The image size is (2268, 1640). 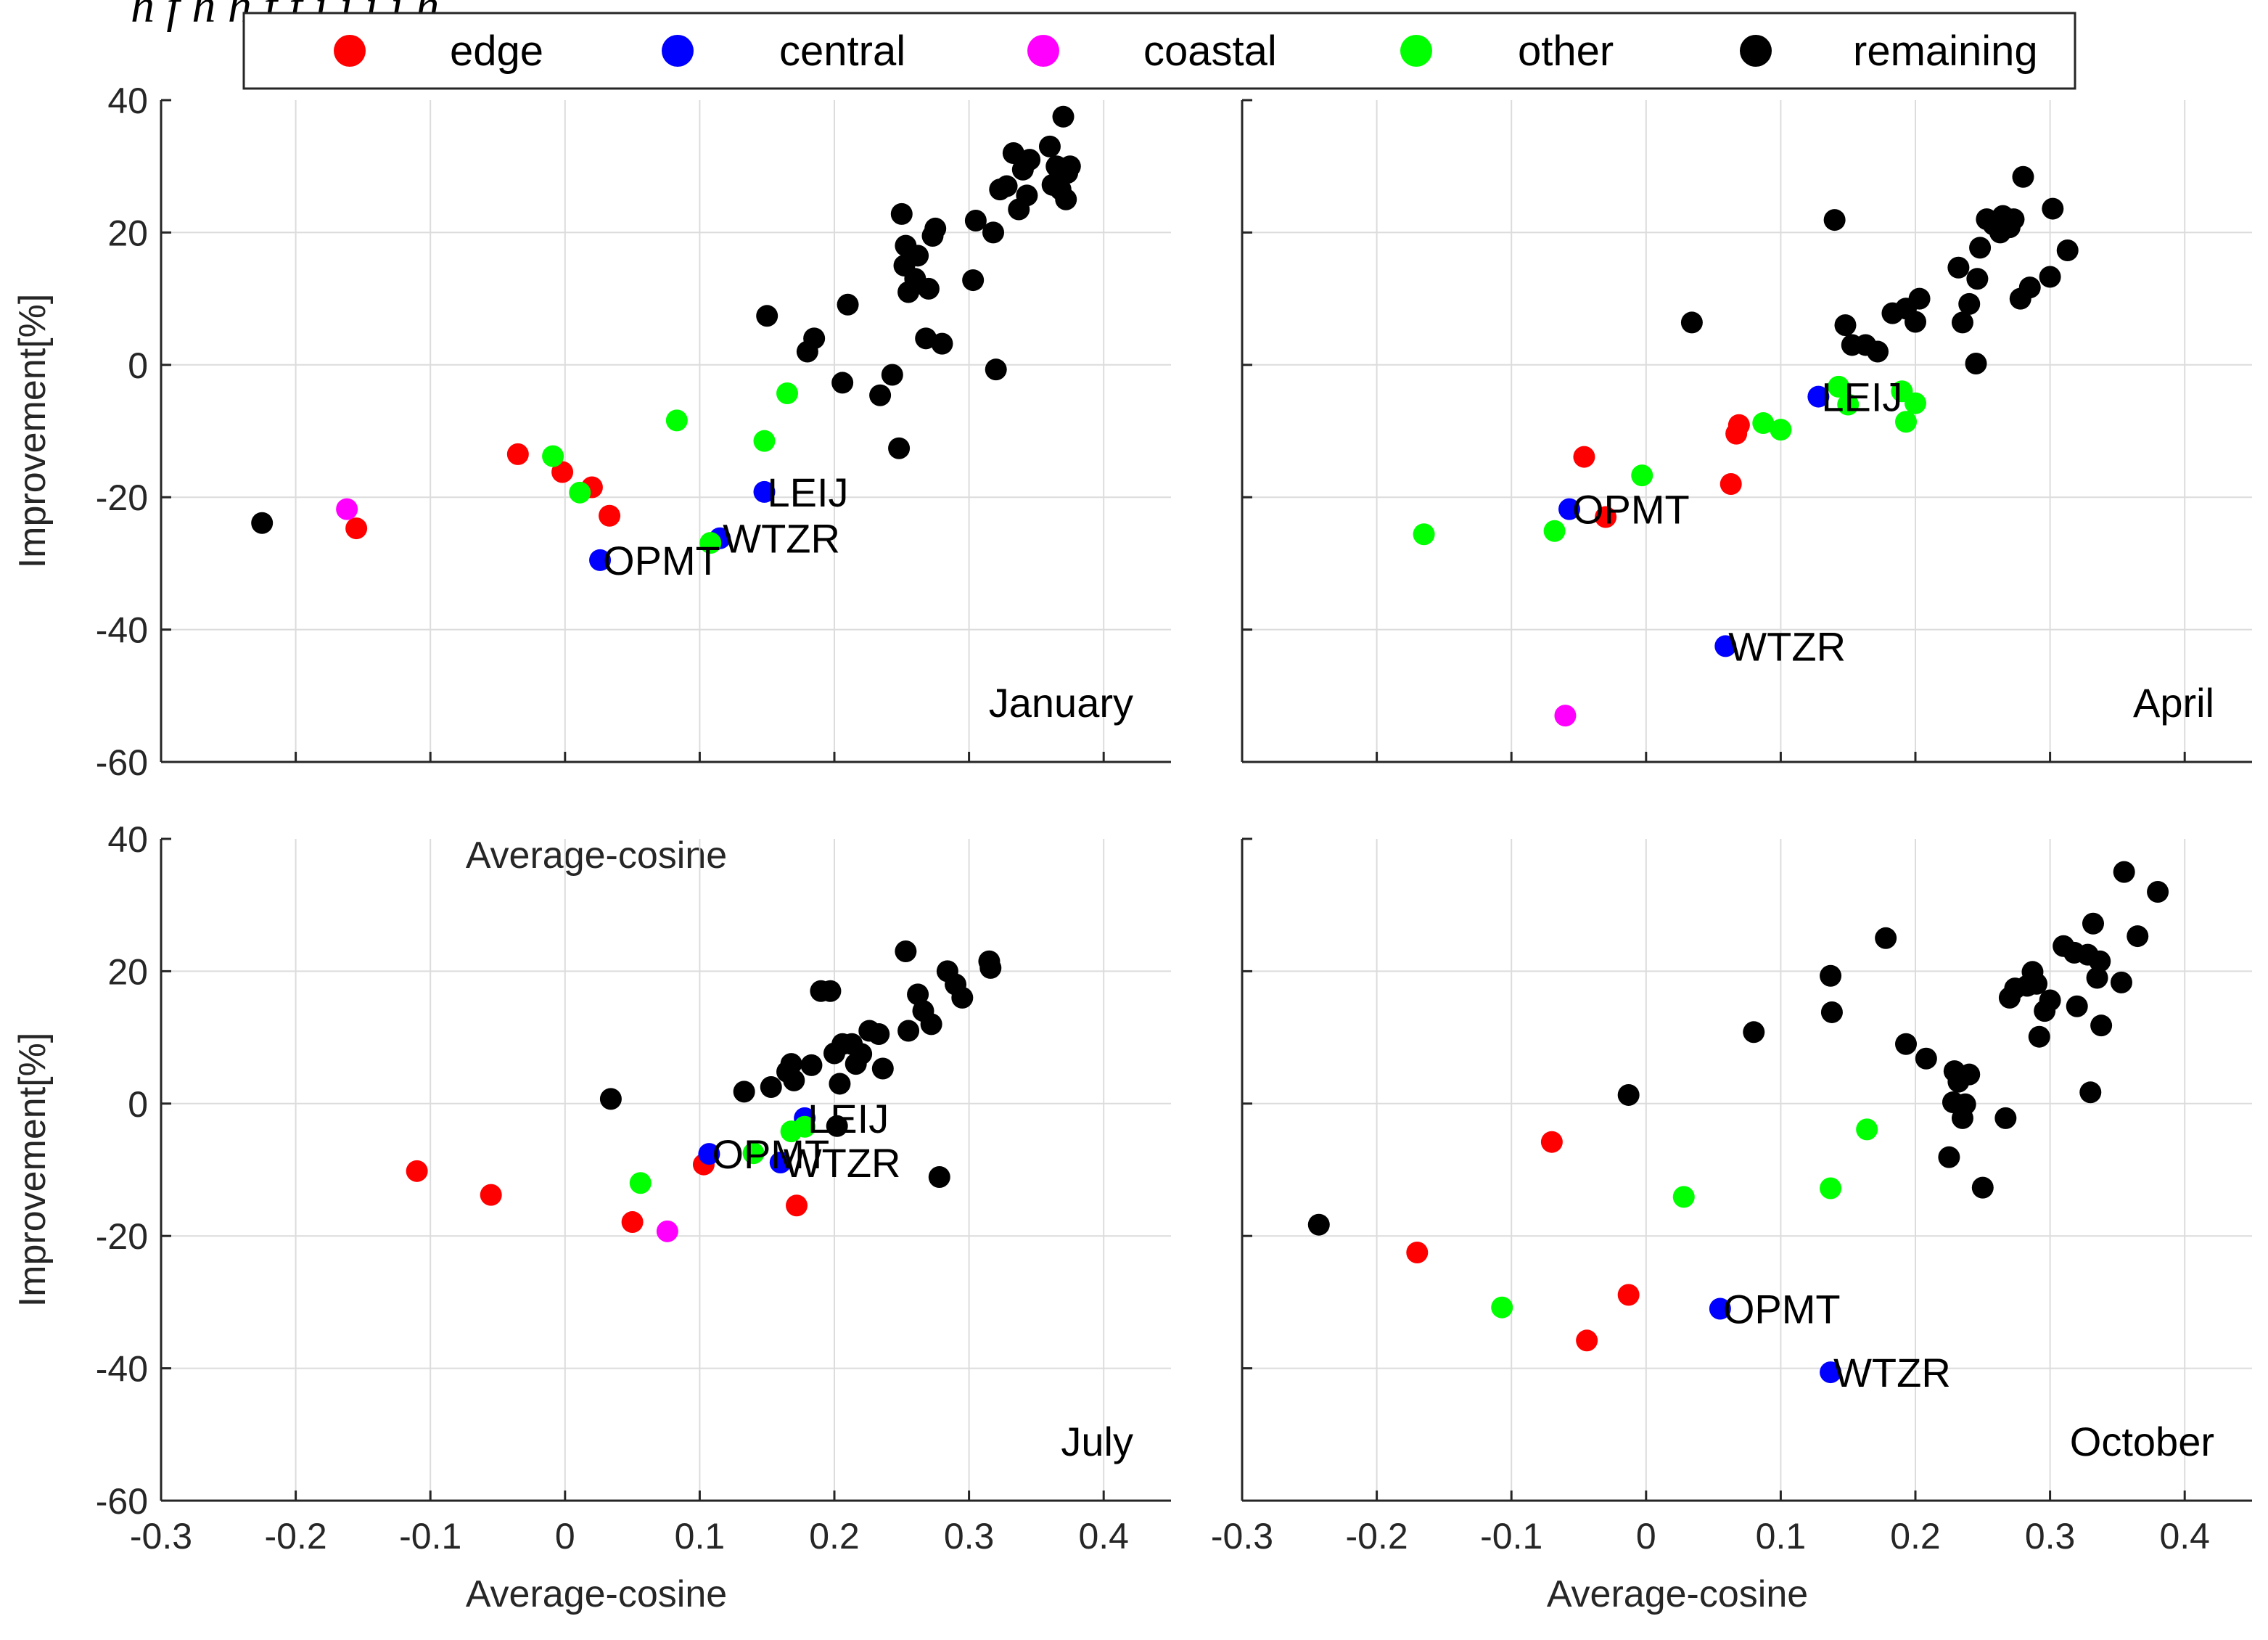 I want to click on x-tick-label: -0.2, so click(x=1377, y=1536).